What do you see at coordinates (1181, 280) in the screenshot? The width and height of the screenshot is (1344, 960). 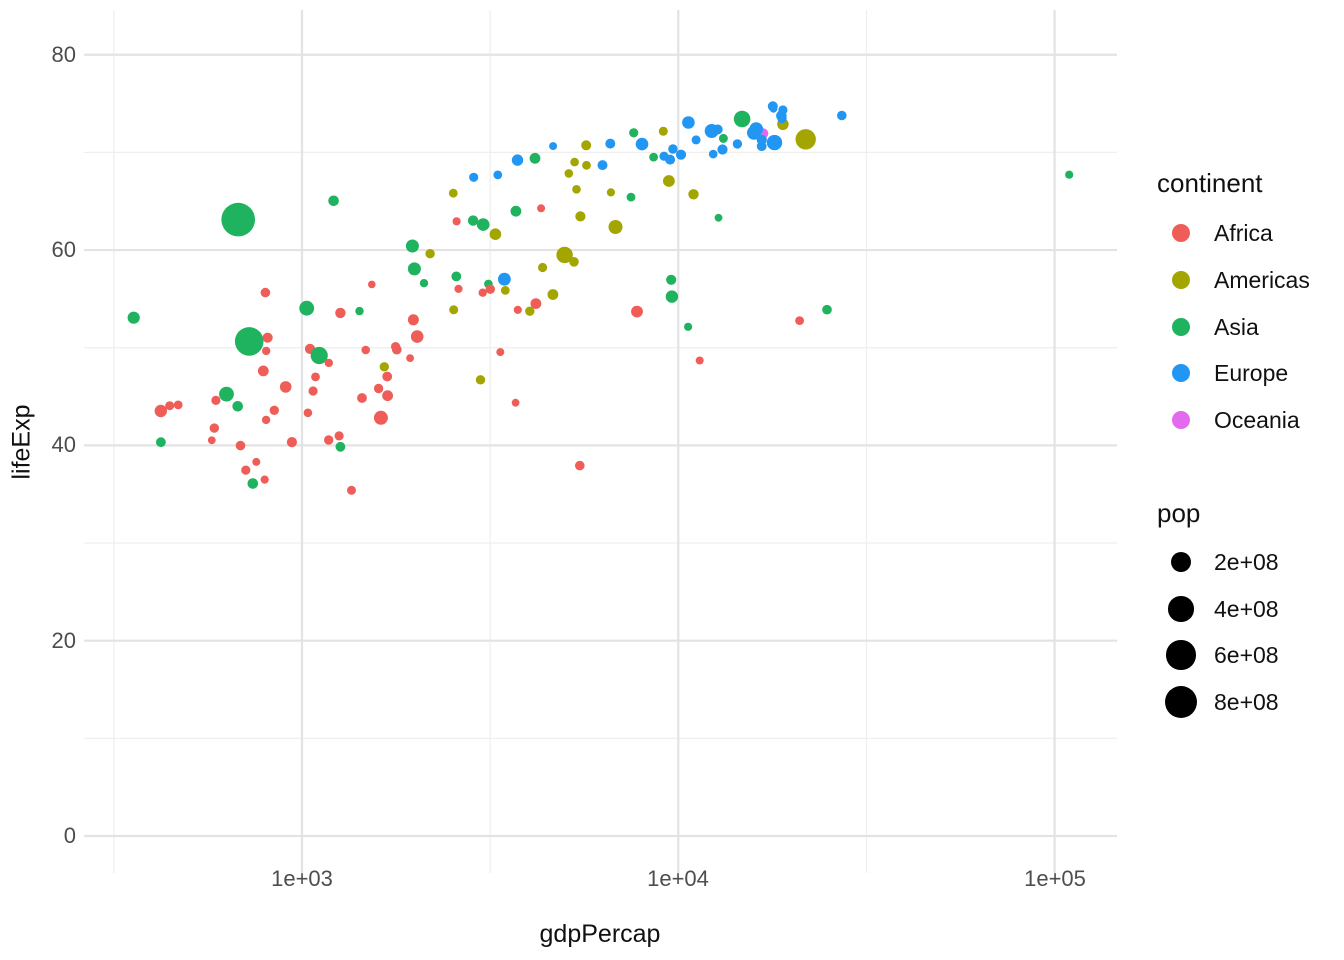 I see `americas-swatch-key` at bounding box center [1181, 280].